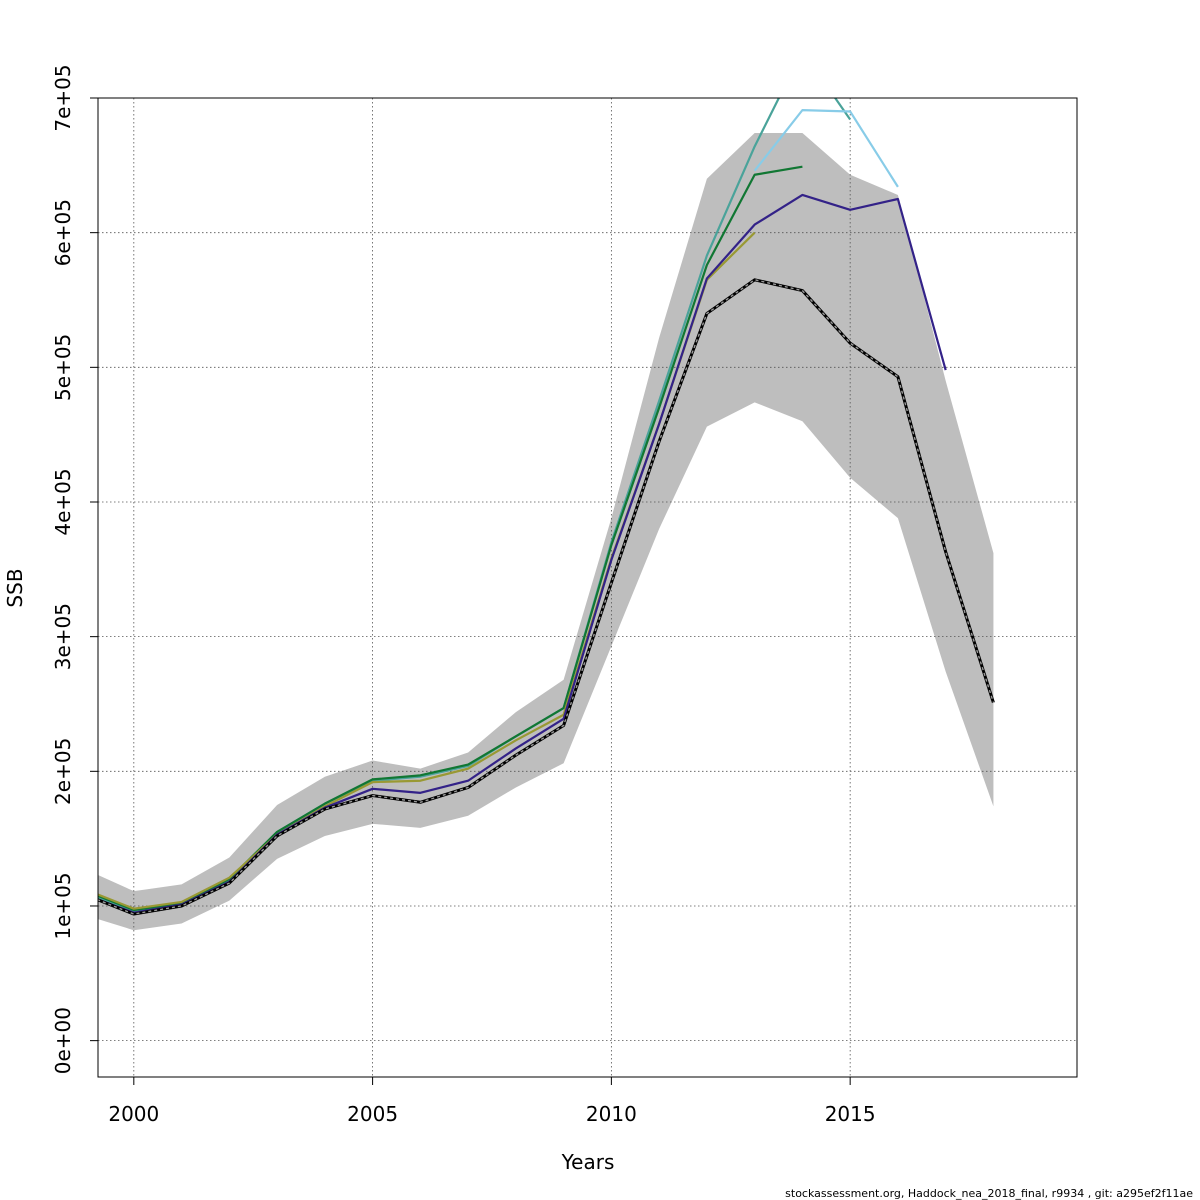 The width and height of the screenshot is (1200, 1200). What do you see at coordinates (63, 636) in the screenshot?
I see `y-tick-label-300000: 3e+05` at bounding box center [63, 636].